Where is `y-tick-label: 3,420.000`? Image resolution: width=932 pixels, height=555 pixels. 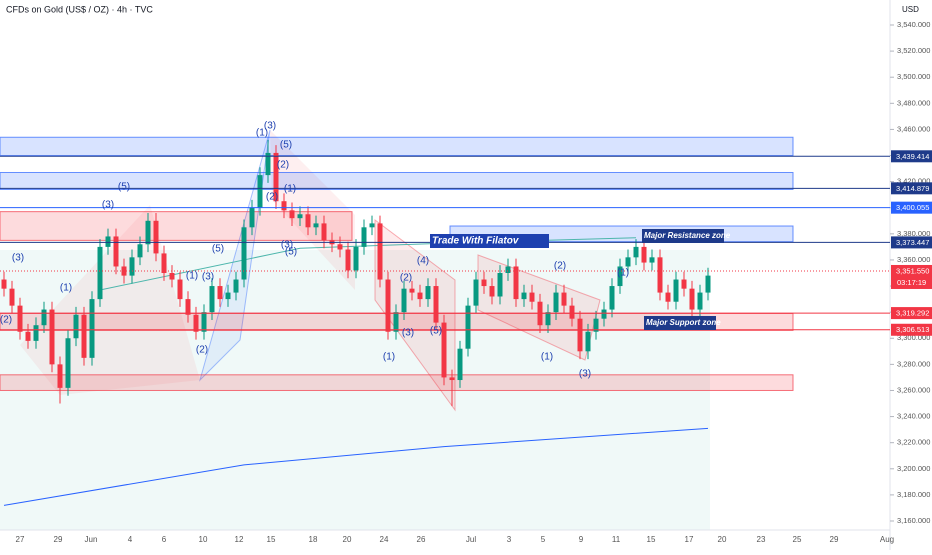 y-tick-label: 3,420.000 is located at coordinates (913, 181).